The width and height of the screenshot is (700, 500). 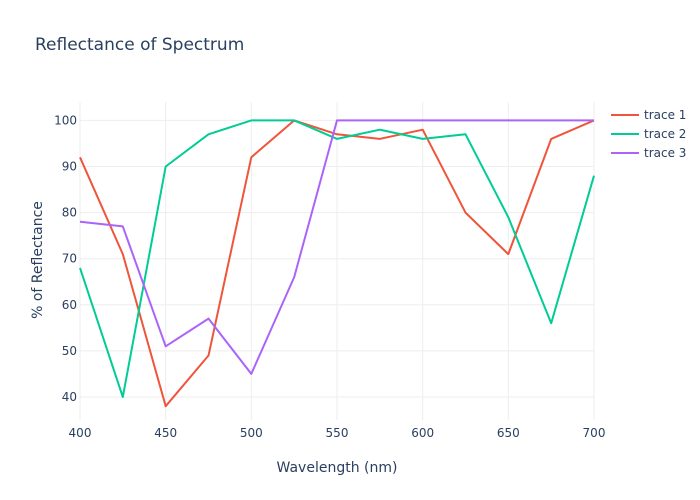 What do you see at coordinates (69, 259) in the screenshot?
I see `y-tick-label: 70` at bounding box center [69, 259].